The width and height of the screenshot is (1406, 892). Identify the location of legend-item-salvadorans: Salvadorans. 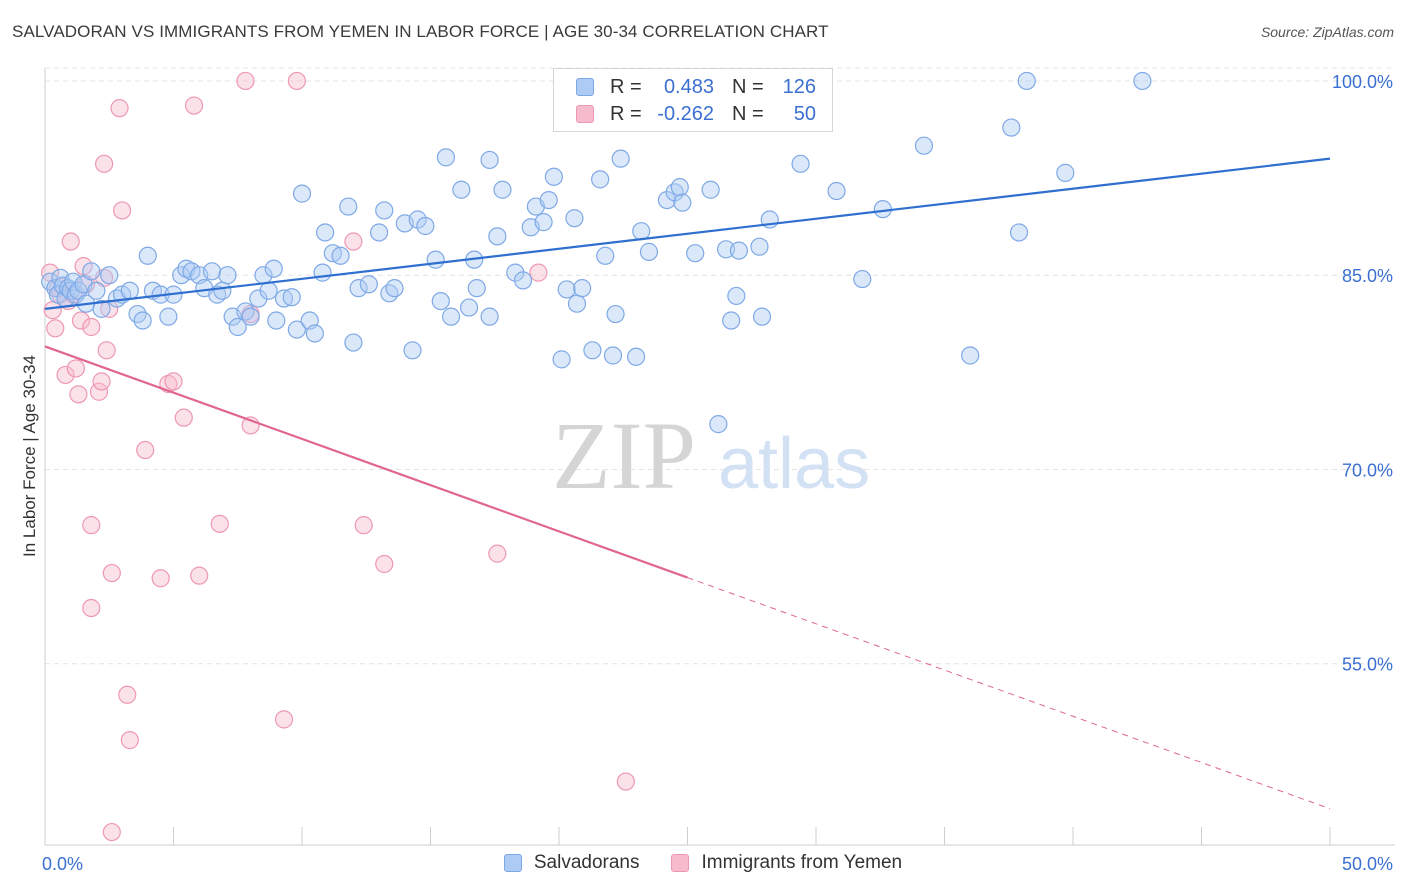
(571, 863).